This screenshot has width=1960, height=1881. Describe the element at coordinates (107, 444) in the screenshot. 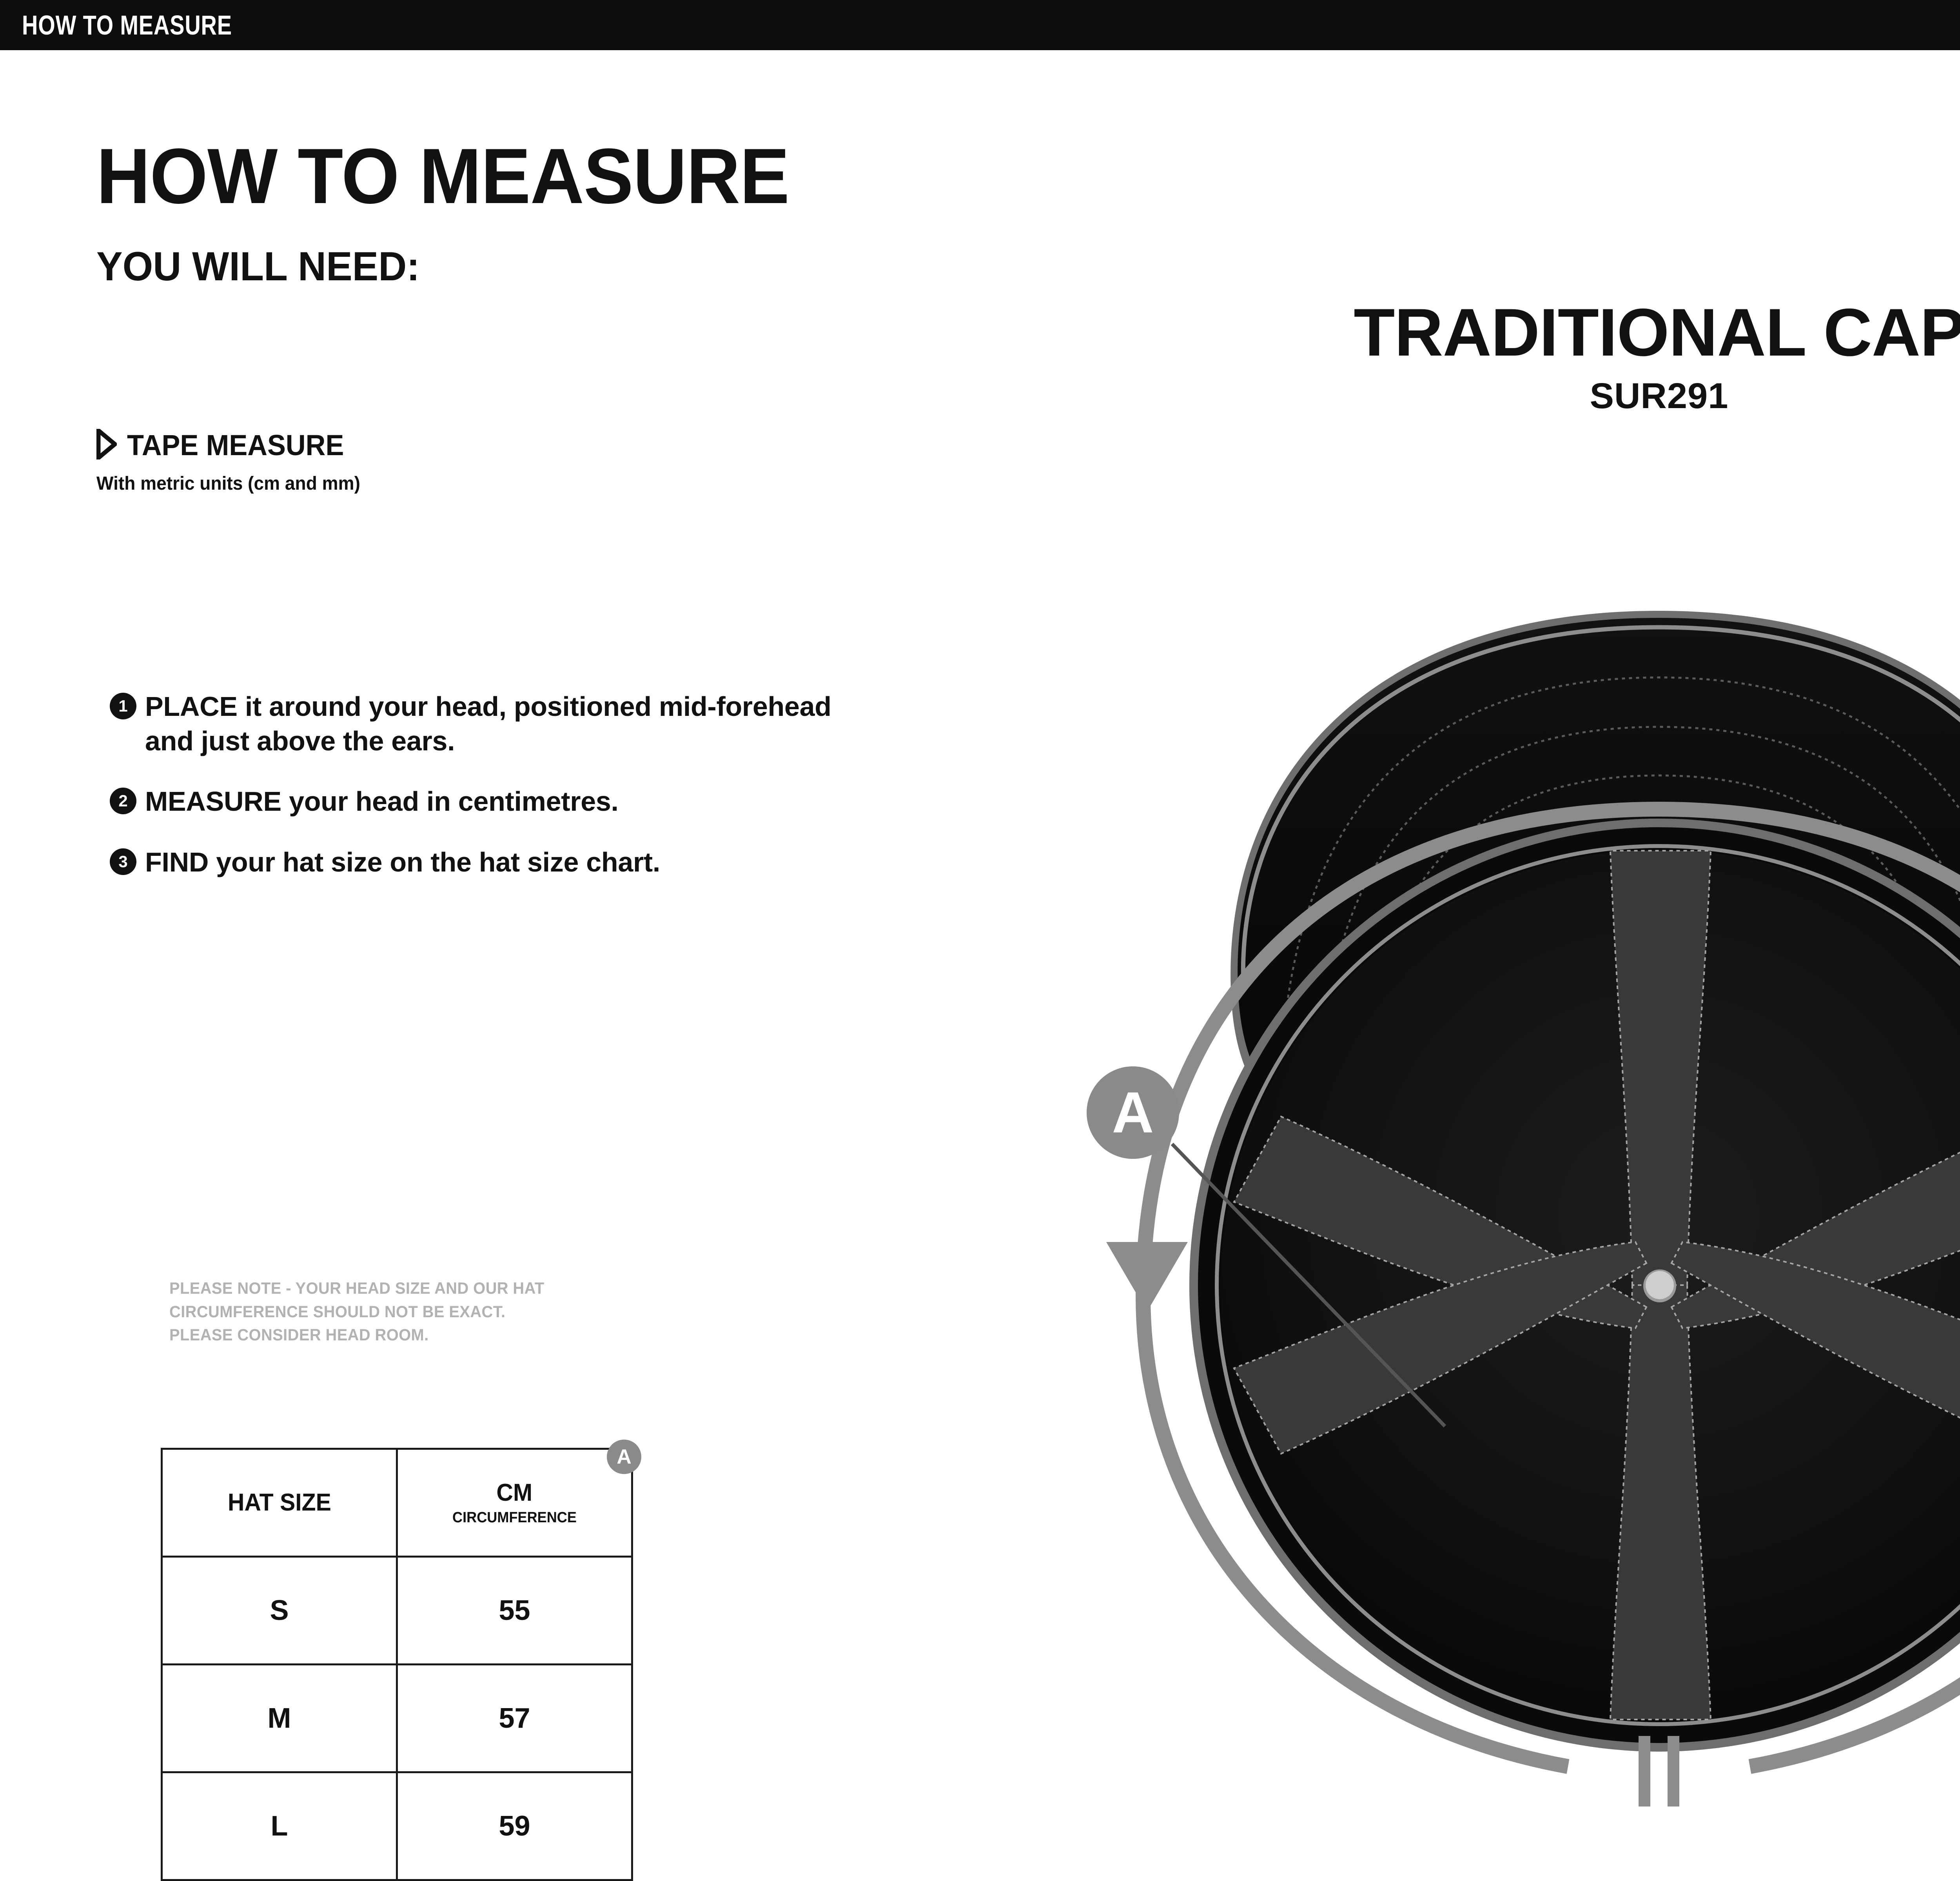

I see `triangle-outline-icon` at that location.